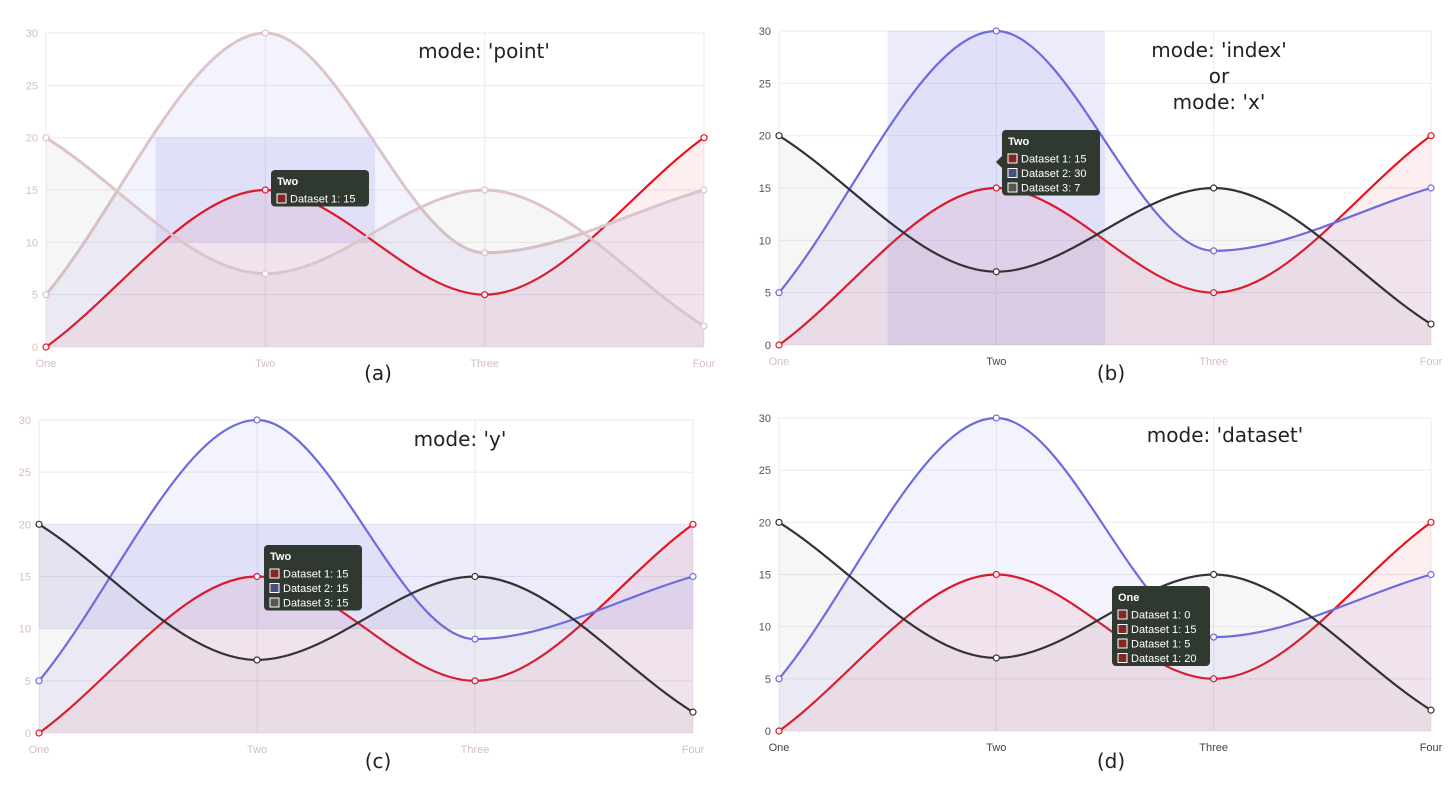  What do you see at coordinates (378, 373) in the screenshot?
I see `panel-label: (a)` at bounding box center [378, 373].